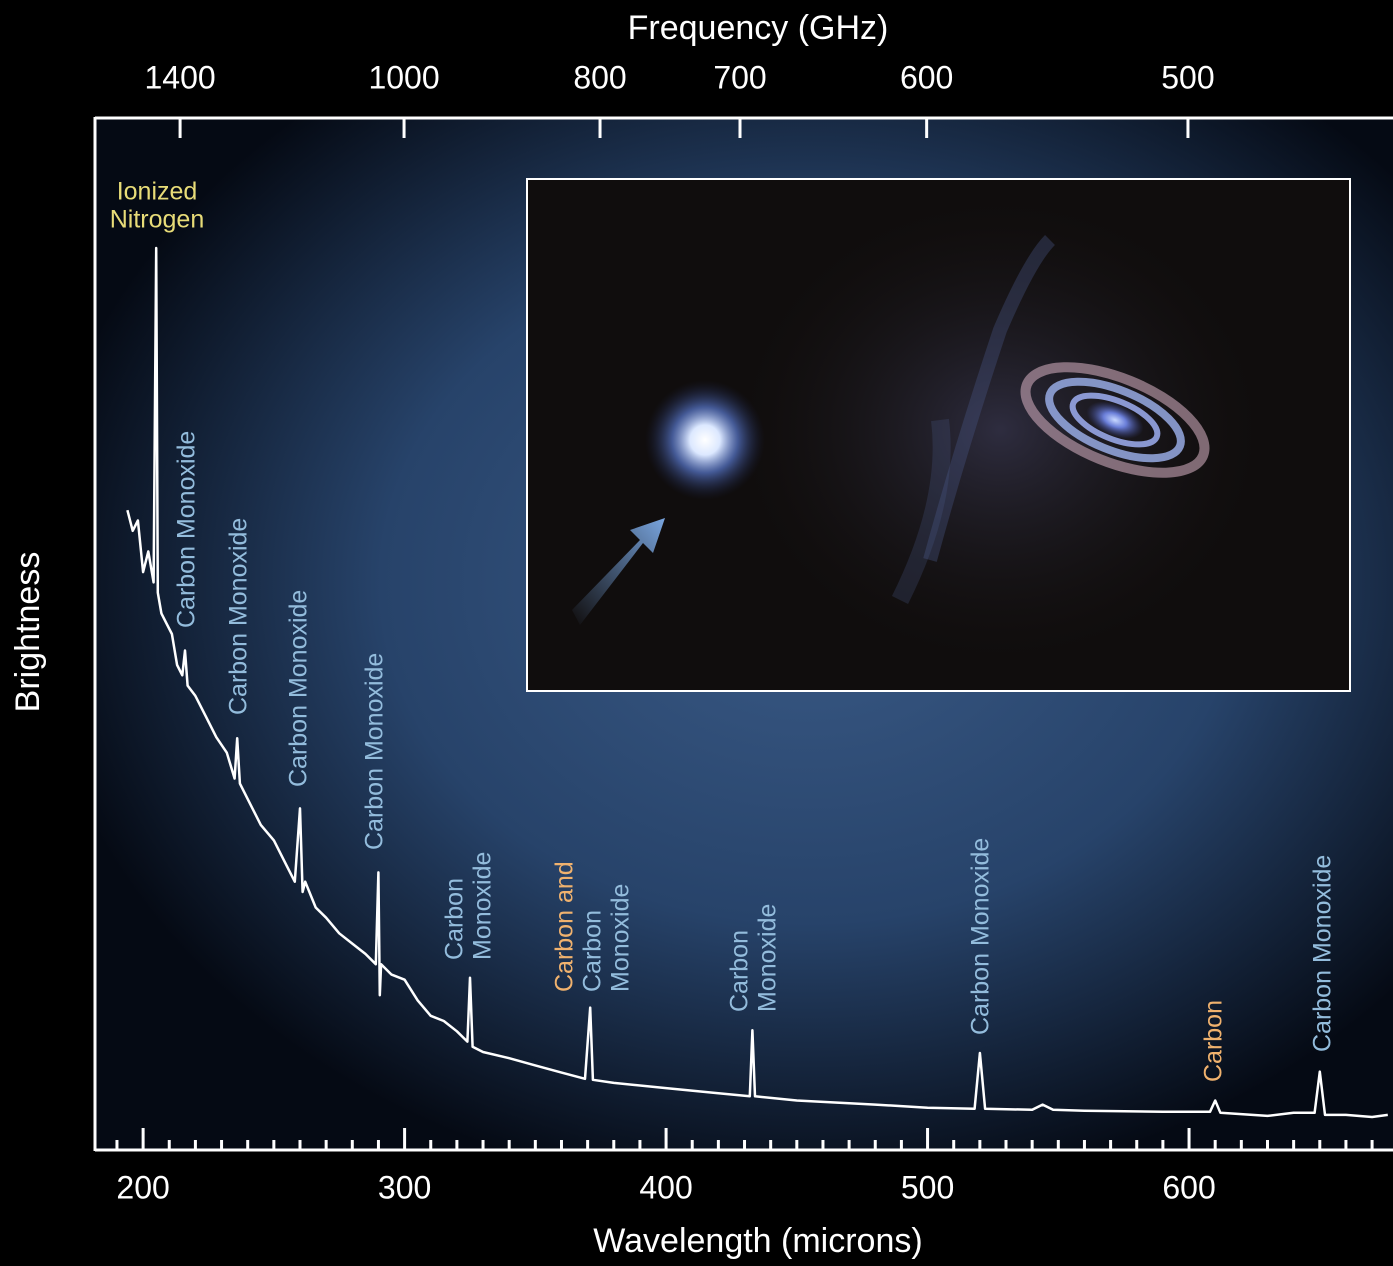  What do you see at coordinates (157, 220) in the screenshot?
I see `label-line: Nitrogen` at bounding box center [157, 220].